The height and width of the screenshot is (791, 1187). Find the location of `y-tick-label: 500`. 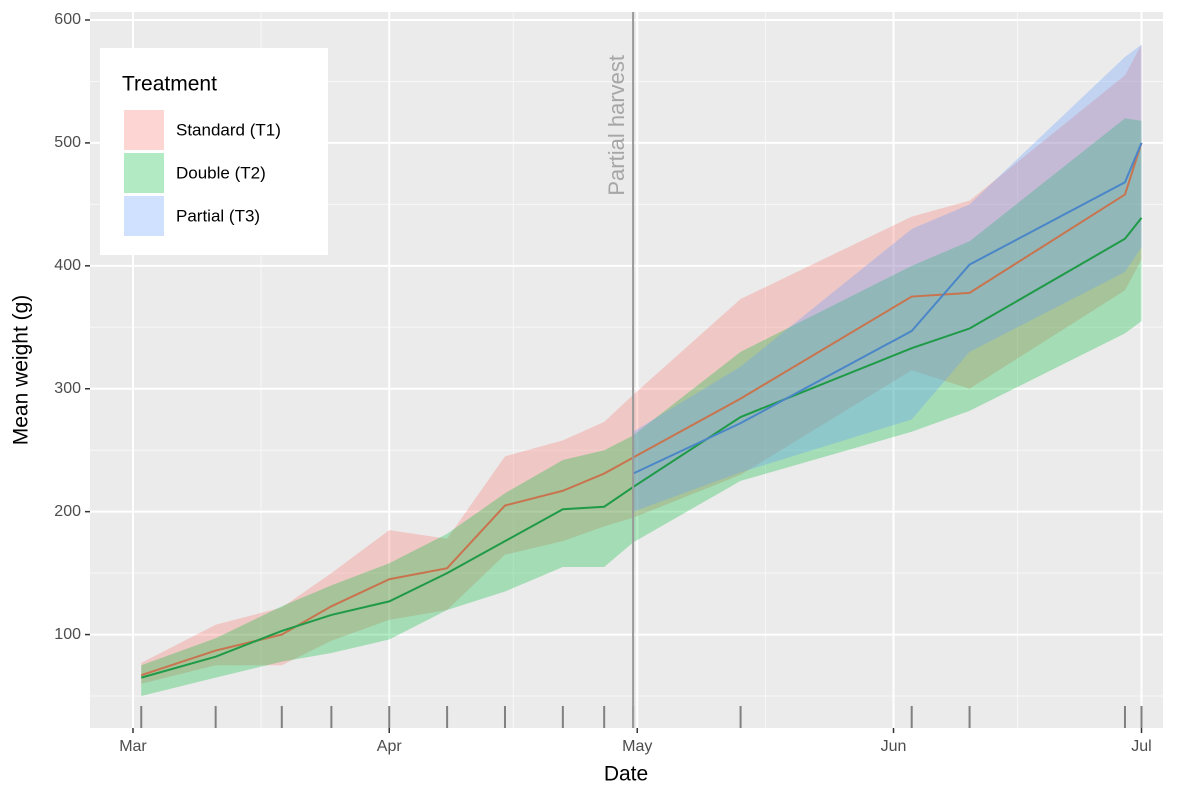

y-tick-label: 500 is located at coordinates (67, 142).